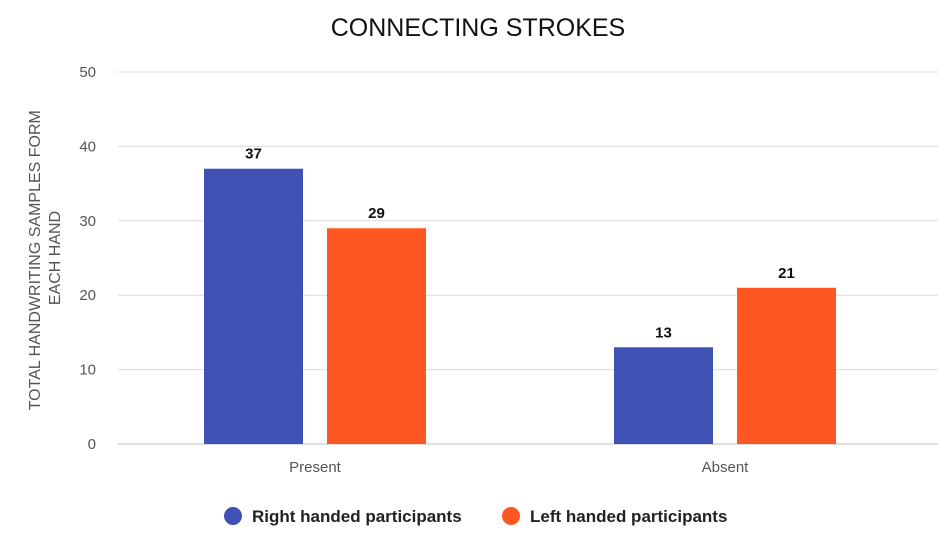 Image resolution: width=940 pixels, height=558 pixels. Describe the element at coordinates (519, 467) in the screenshot. I see `x-axis-categories: Present Absent` at that location.